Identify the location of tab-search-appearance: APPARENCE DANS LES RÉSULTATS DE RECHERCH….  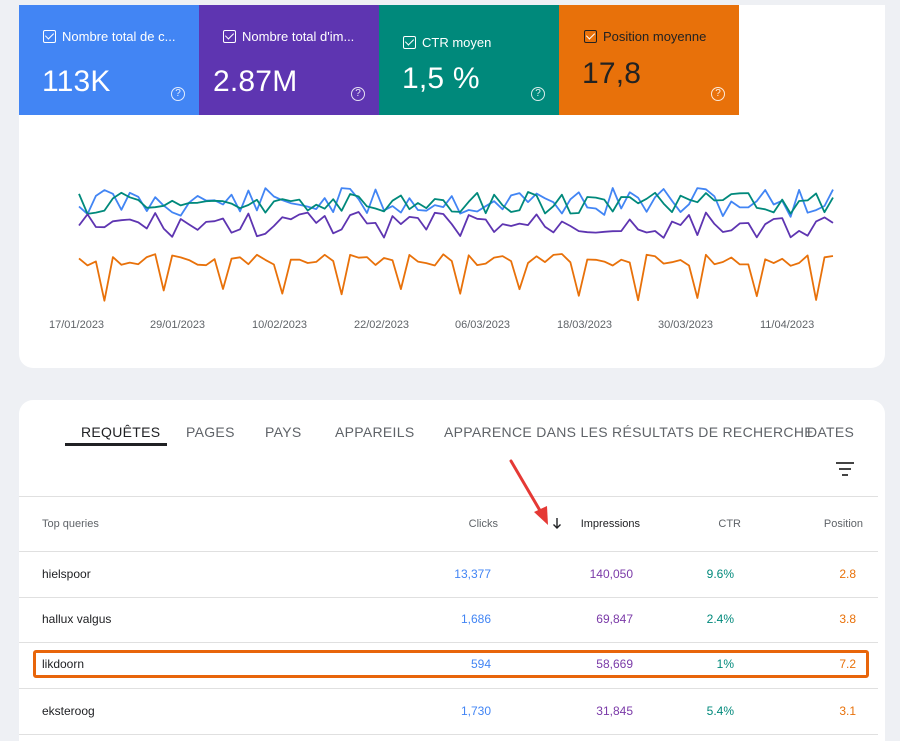
(629, 432).